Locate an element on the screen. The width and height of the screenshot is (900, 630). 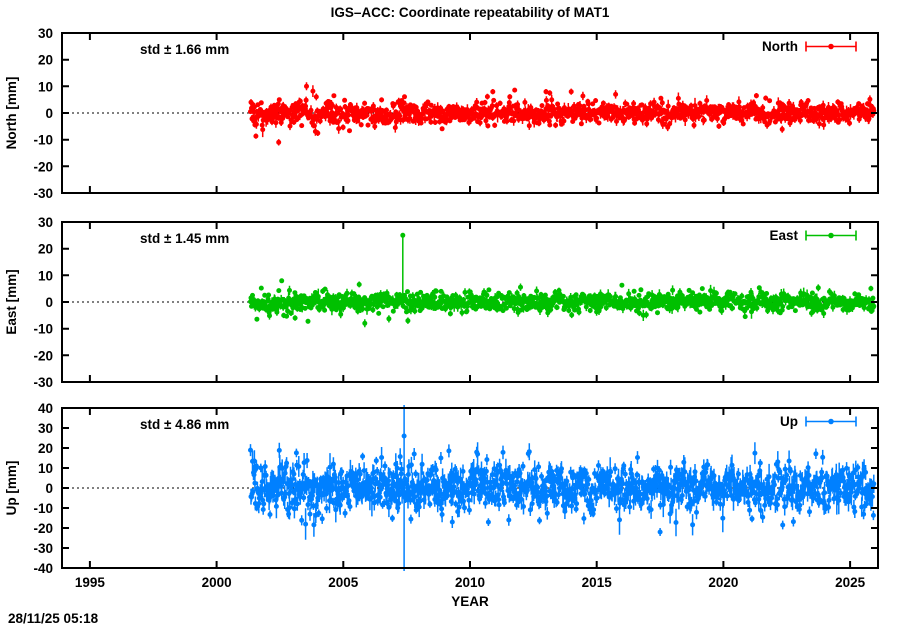
east-y-tick-label: -20 is located at coordinates (43, 355).